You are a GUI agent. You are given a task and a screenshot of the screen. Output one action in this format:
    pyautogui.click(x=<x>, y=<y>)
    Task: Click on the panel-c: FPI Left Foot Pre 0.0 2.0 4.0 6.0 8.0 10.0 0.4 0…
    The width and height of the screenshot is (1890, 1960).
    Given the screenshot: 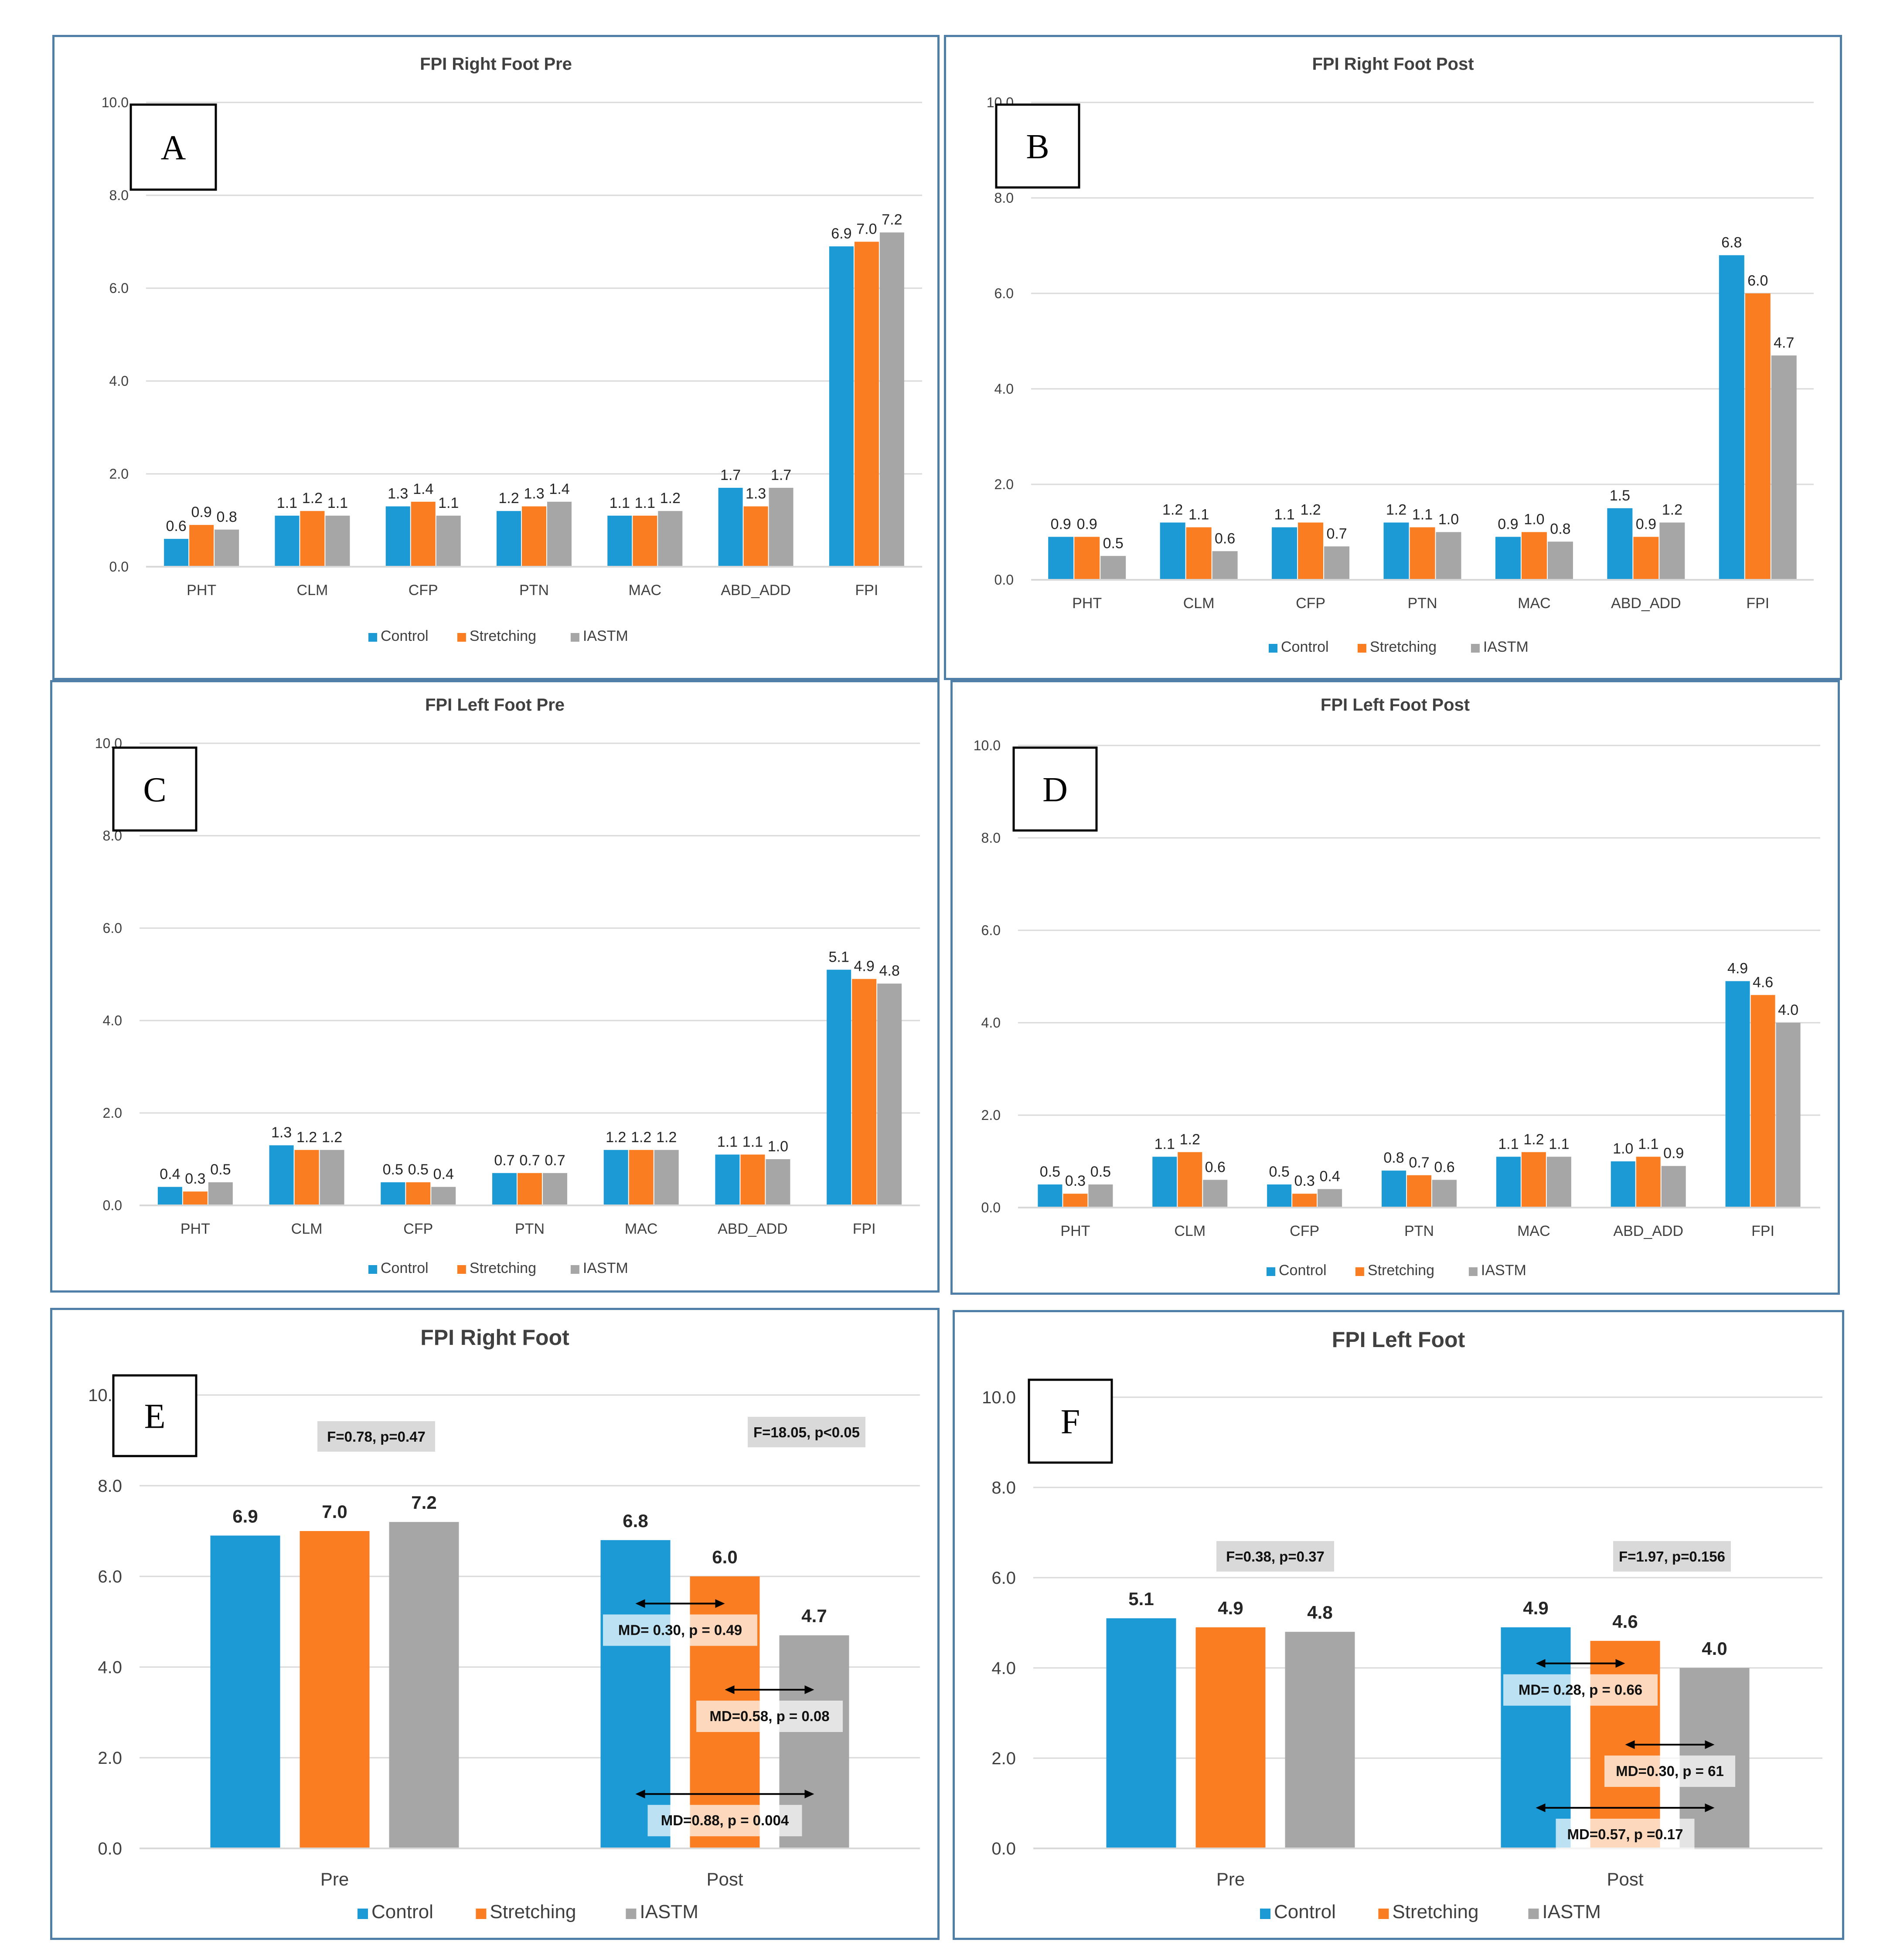 What is the action you would take?
    pyautogui.click(x=495, y=986)
    